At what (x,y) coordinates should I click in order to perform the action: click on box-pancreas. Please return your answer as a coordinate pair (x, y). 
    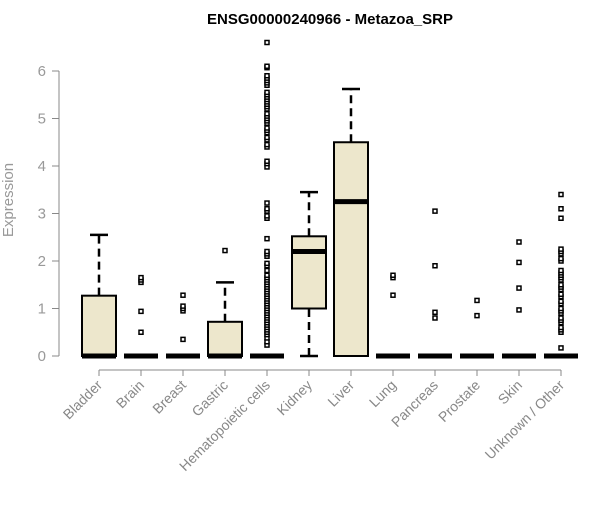
    Looking at the image, I should click on (435, 283).